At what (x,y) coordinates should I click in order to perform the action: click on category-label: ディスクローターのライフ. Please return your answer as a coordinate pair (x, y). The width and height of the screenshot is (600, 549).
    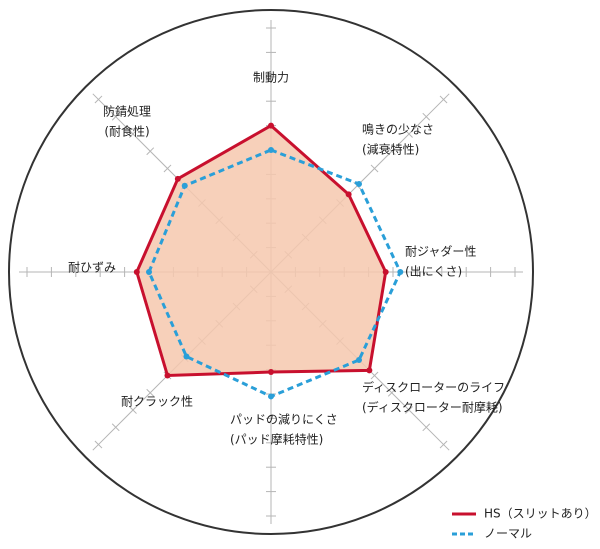
    Looking at the image, I should click on (433, 387).